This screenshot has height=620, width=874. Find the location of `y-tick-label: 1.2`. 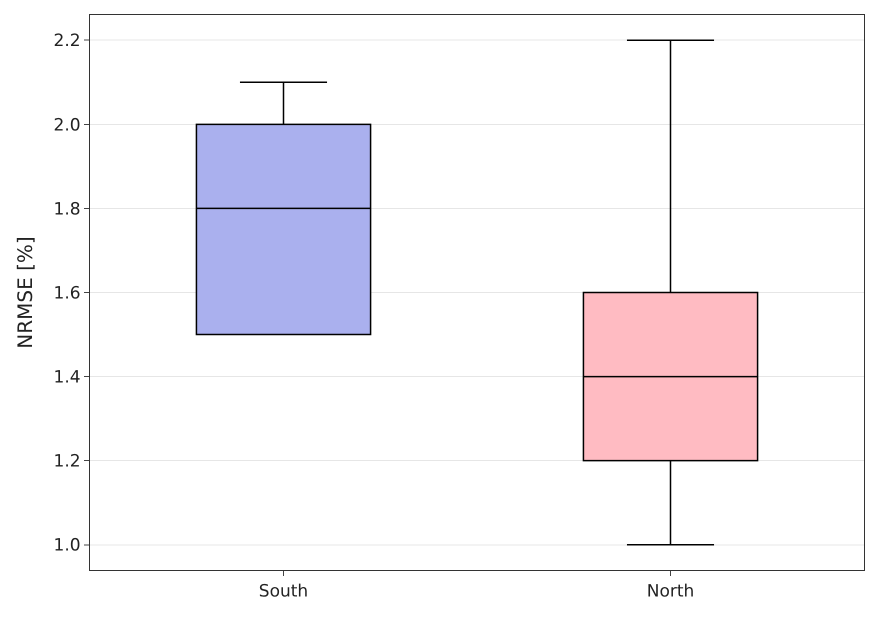

y-tick-label: 1.2 is located at coordinates (67, 462).